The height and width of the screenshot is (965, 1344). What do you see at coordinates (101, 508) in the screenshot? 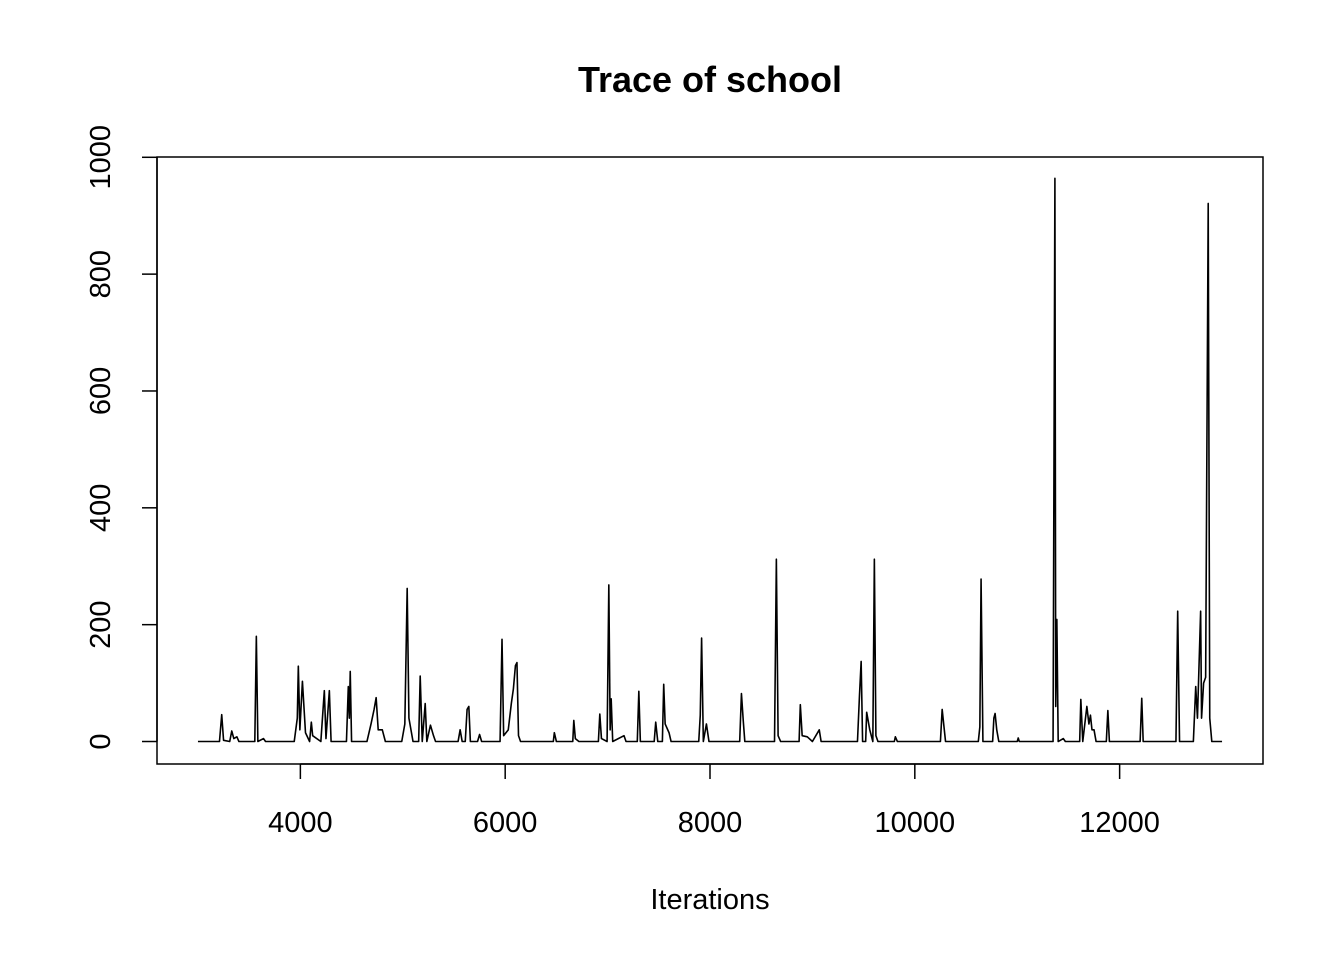
I see `y-tick-label: 400` at bounding box center [101, 508].